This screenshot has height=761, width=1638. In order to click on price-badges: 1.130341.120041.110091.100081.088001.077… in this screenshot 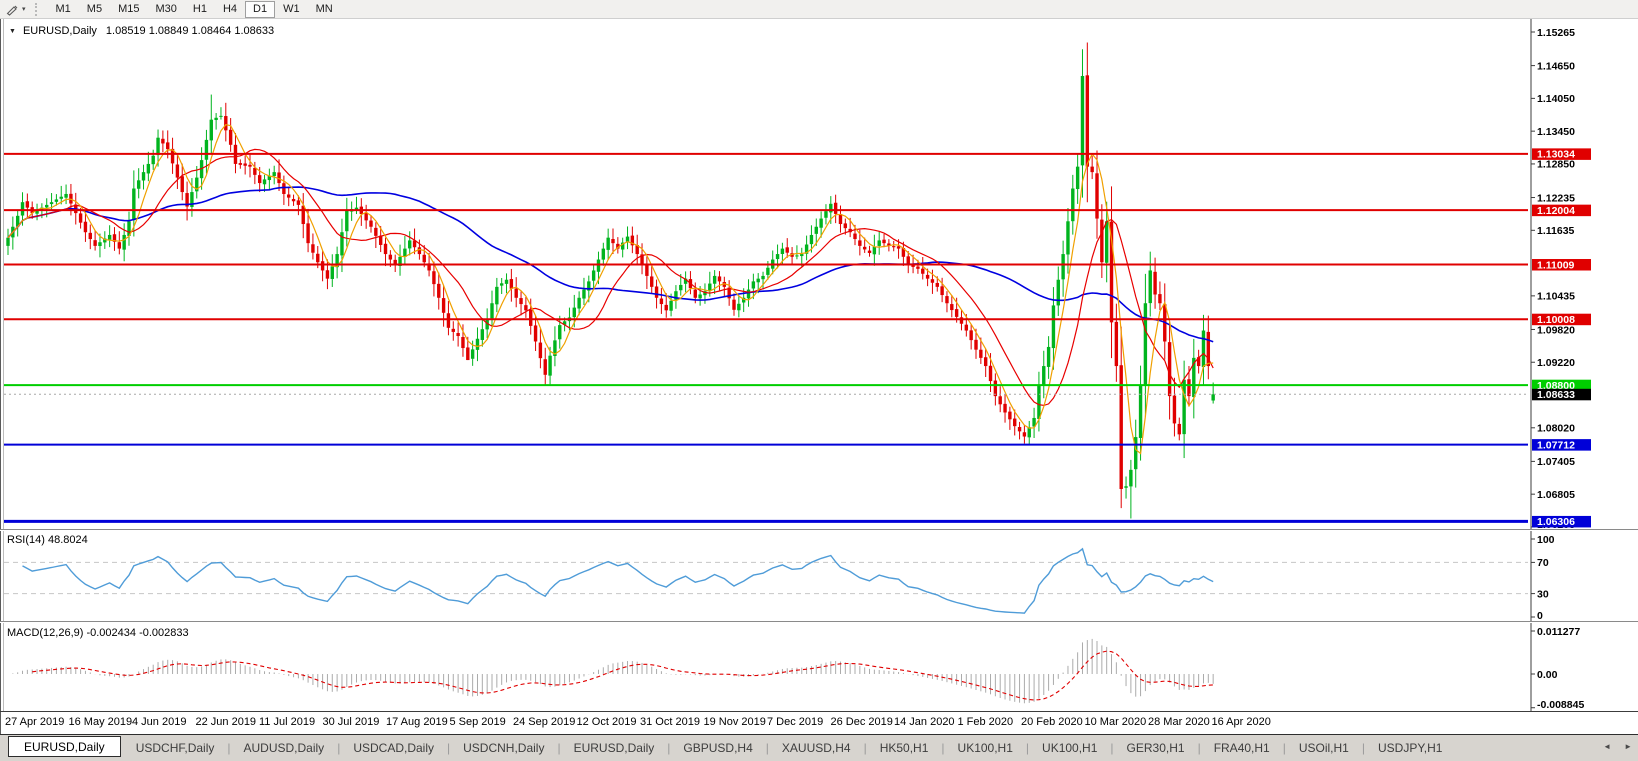, I will do `click(1561, 338)`.